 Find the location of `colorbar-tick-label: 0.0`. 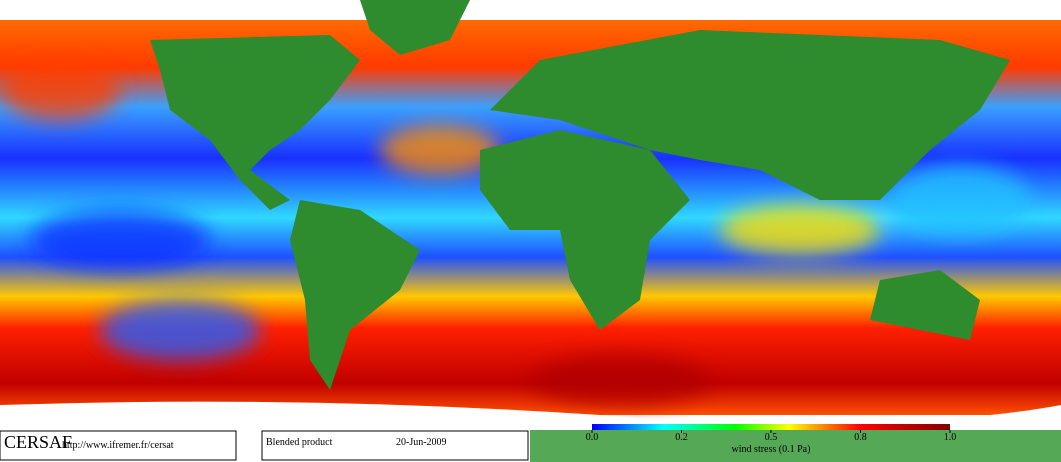

colorbar-tick-label: 0.0 is located at coordinates (592, 437).